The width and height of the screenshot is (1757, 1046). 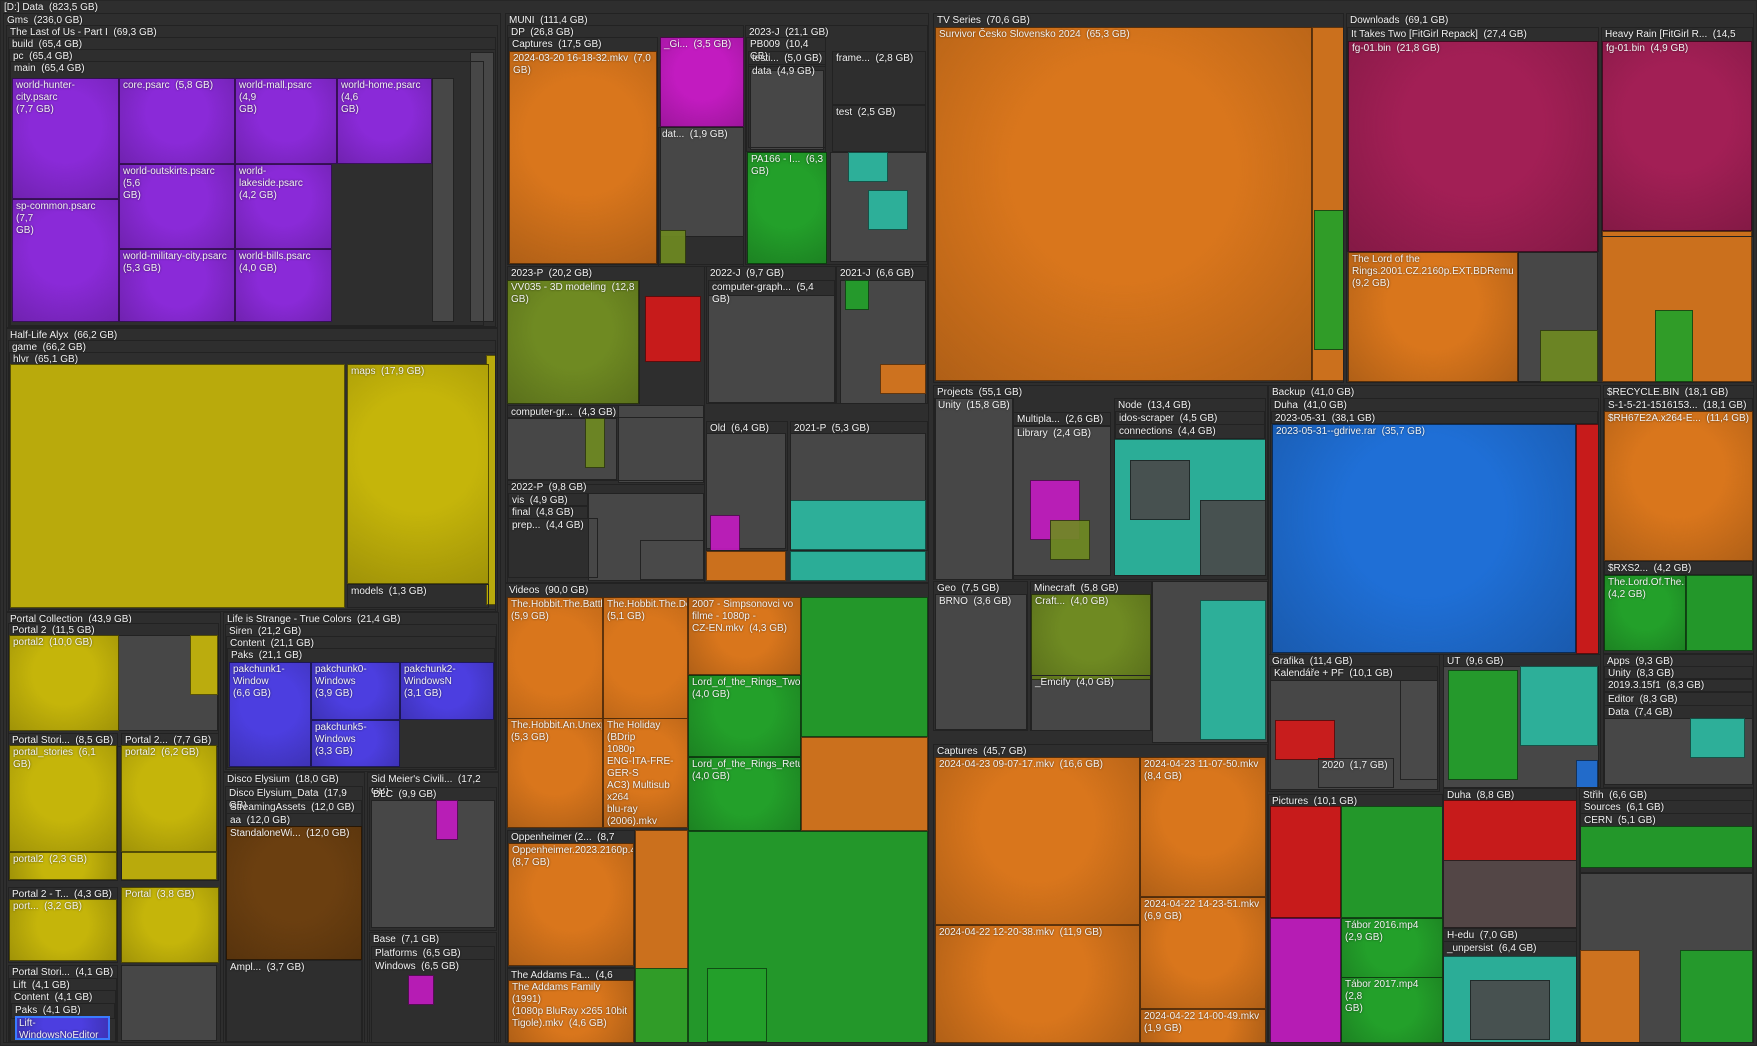 I want to click on file-tile: world-home.psarc (4,6 GB), so click(x=384, y=121).